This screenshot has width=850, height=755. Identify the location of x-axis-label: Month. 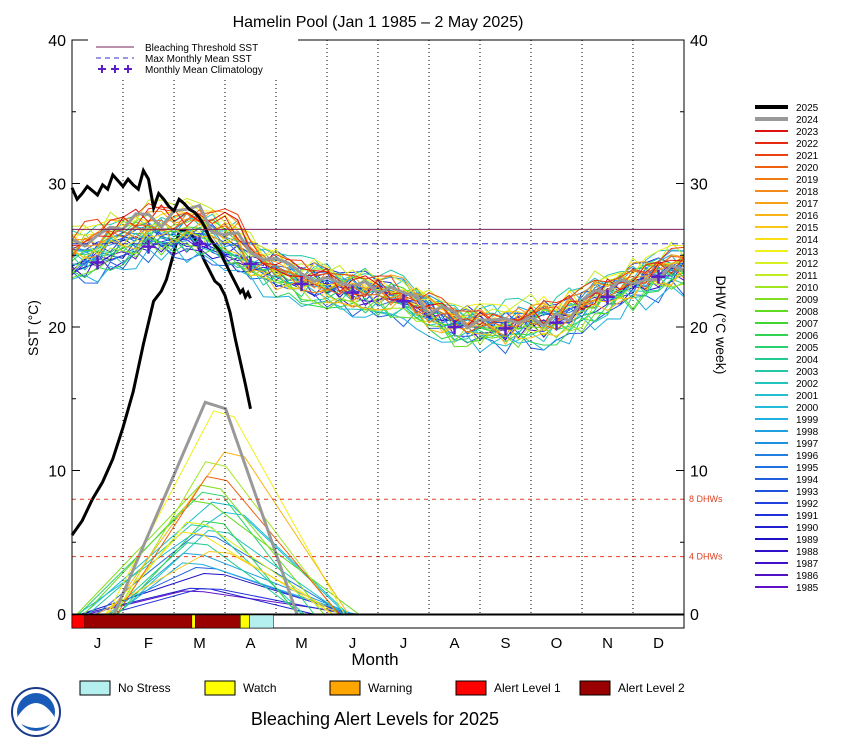
(374, 659).